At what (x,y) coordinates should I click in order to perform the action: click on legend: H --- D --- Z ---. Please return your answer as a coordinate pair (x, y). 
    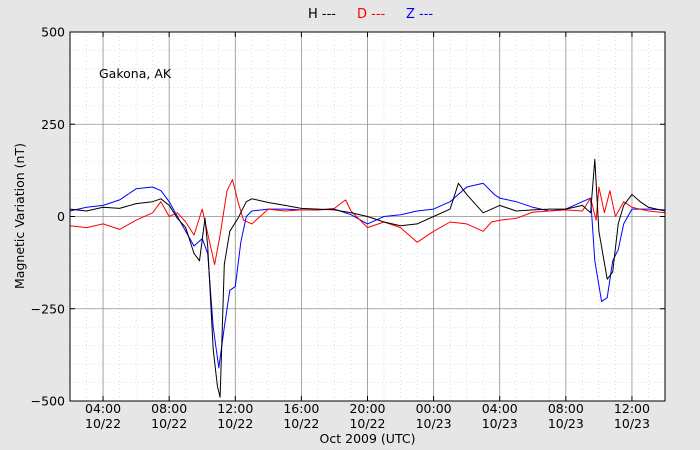
    Looking at the image, I should click on (370, 14).